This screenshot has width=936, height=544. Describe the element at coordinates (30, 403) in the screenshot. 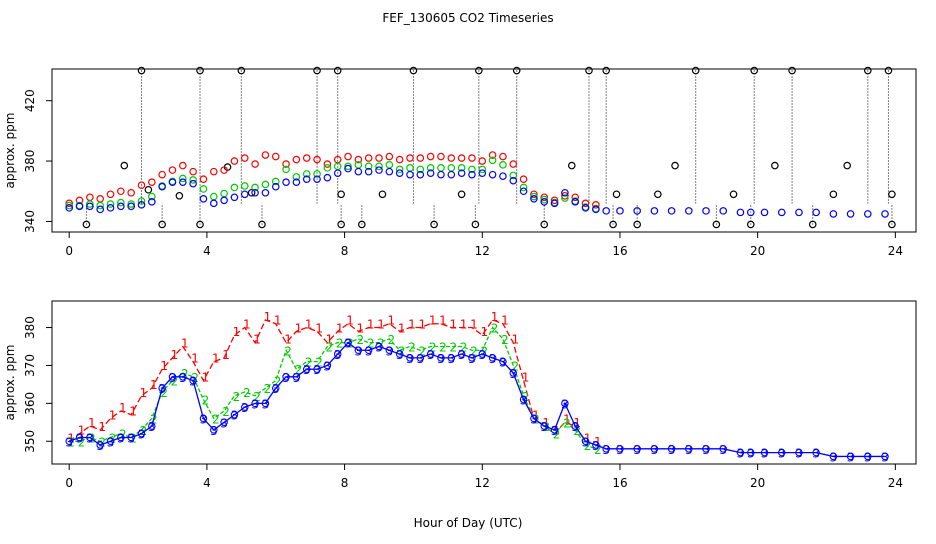

I see `y-tick-label: 360` at that location.